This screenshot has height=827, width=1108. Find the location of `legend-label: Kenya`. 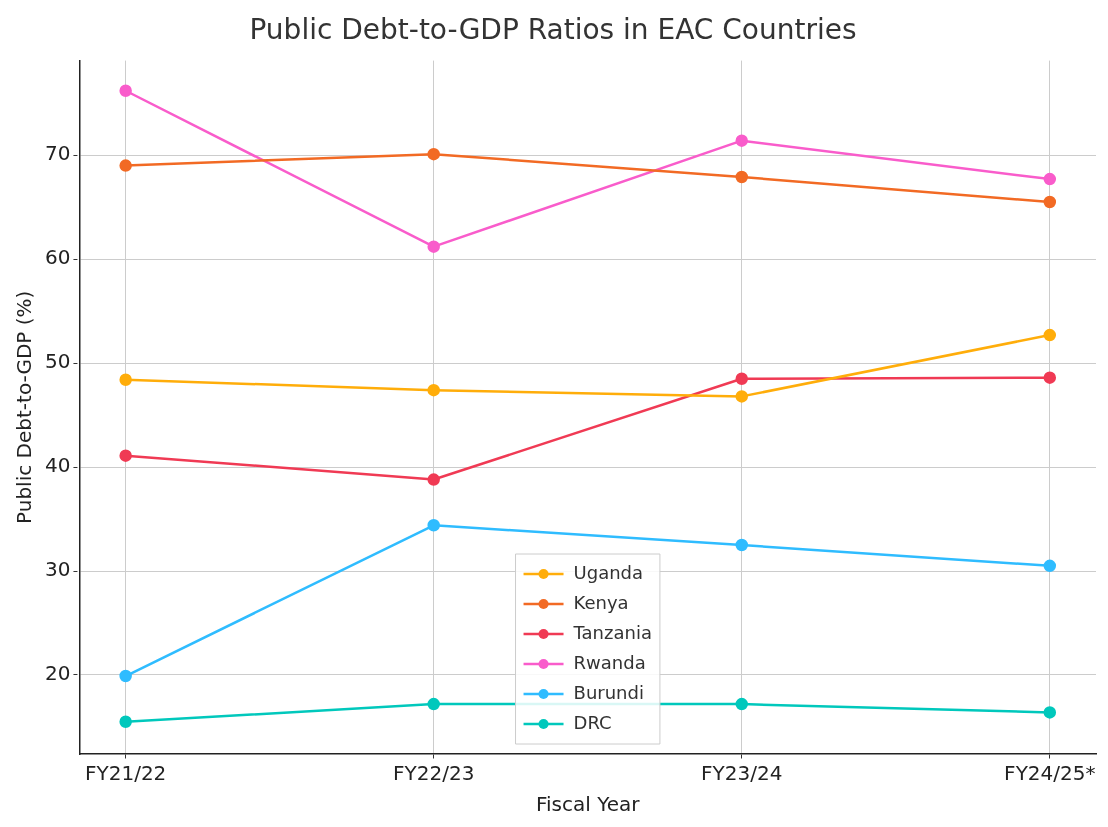

legend-label: Kenya is located at coordinates (601, 602).